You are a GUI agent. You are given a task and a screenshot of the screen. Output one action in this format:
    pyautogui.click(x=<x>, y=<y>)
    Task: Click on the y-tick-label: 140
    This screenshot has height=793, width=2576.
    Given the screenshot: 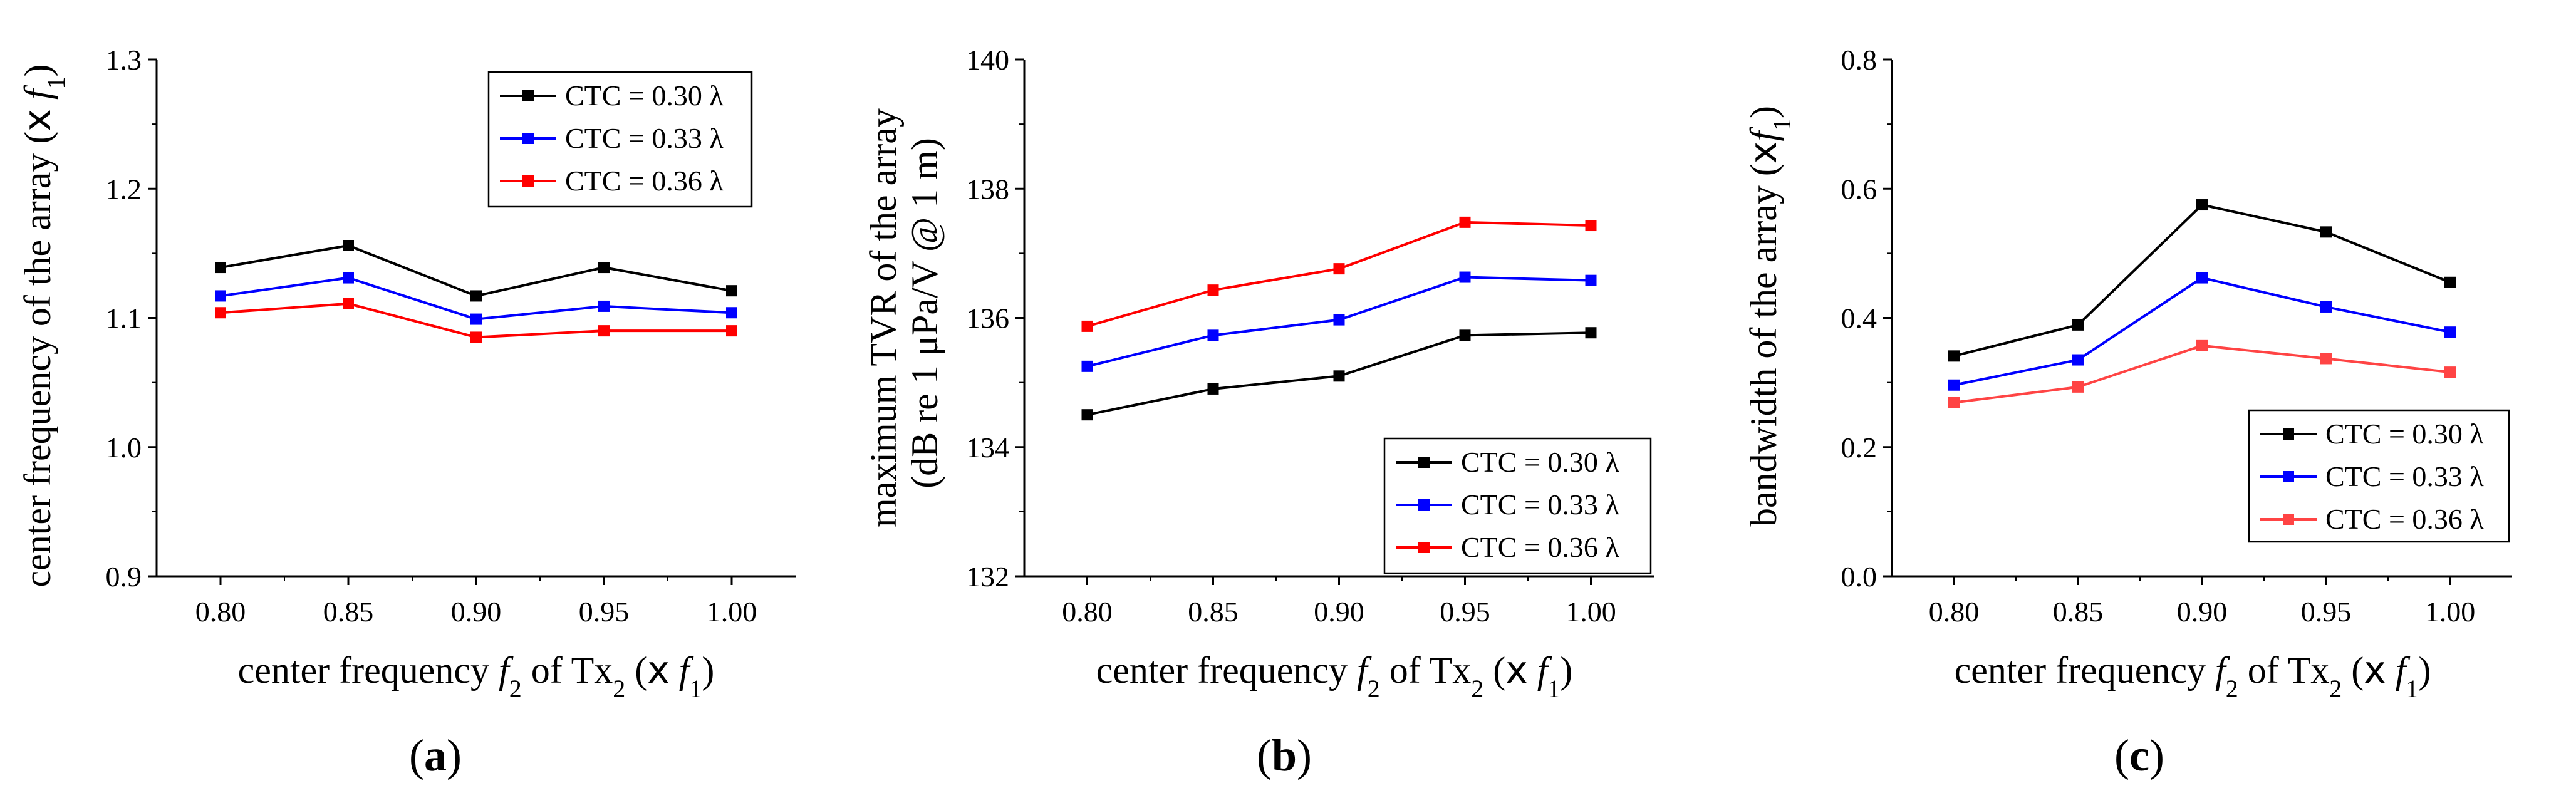 What is the action you would take?
    pyautogui.click(x=987, y=60)
    